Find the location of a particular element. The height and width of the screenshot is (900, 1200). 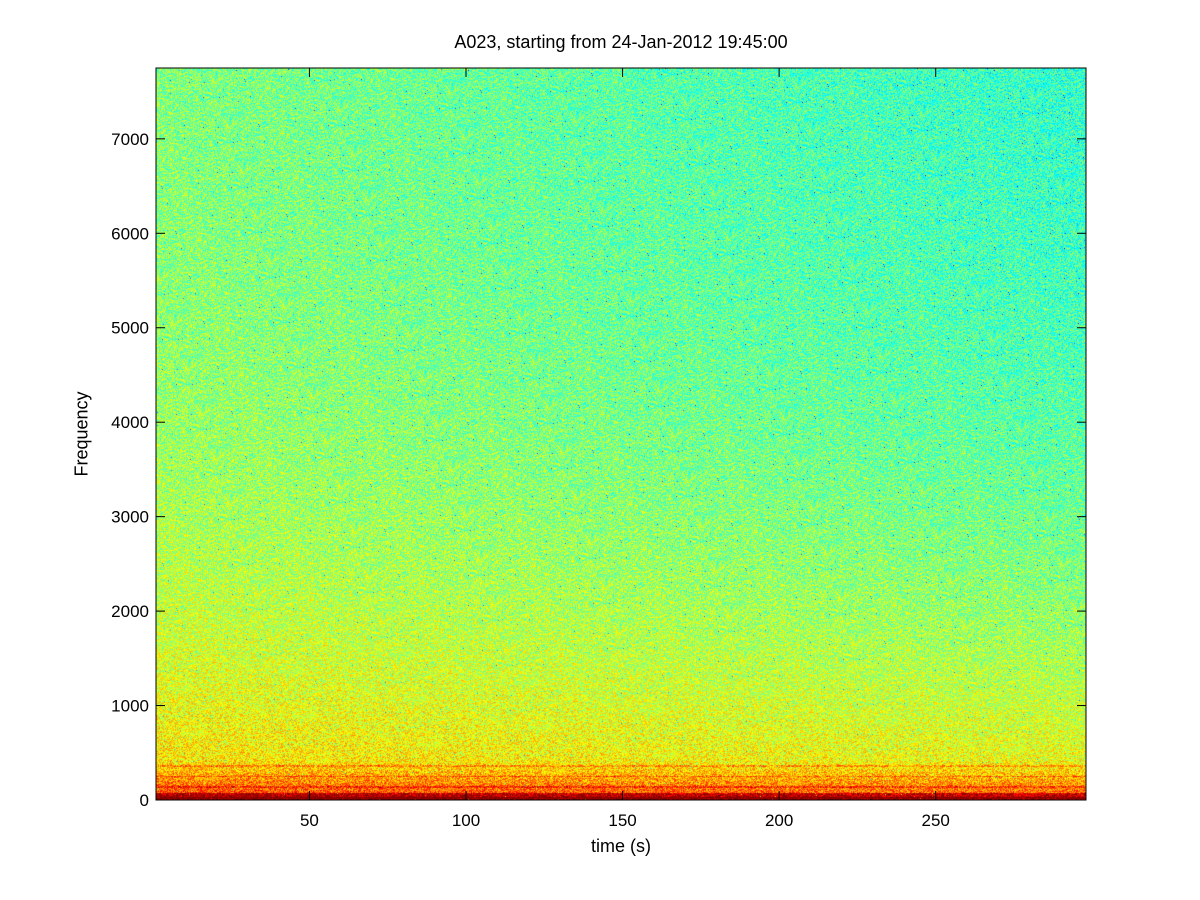

x-tick-label: 100 is located at coordinates (466, 820).